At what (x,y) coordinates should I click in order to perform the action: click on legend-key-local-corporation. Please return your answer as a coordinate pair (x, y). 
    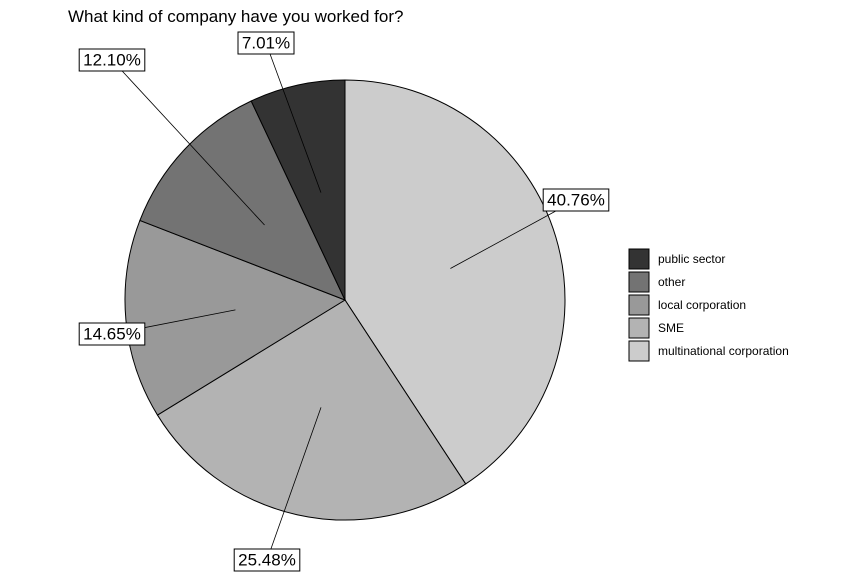
    Looking at the image, I should click on (639, 305).